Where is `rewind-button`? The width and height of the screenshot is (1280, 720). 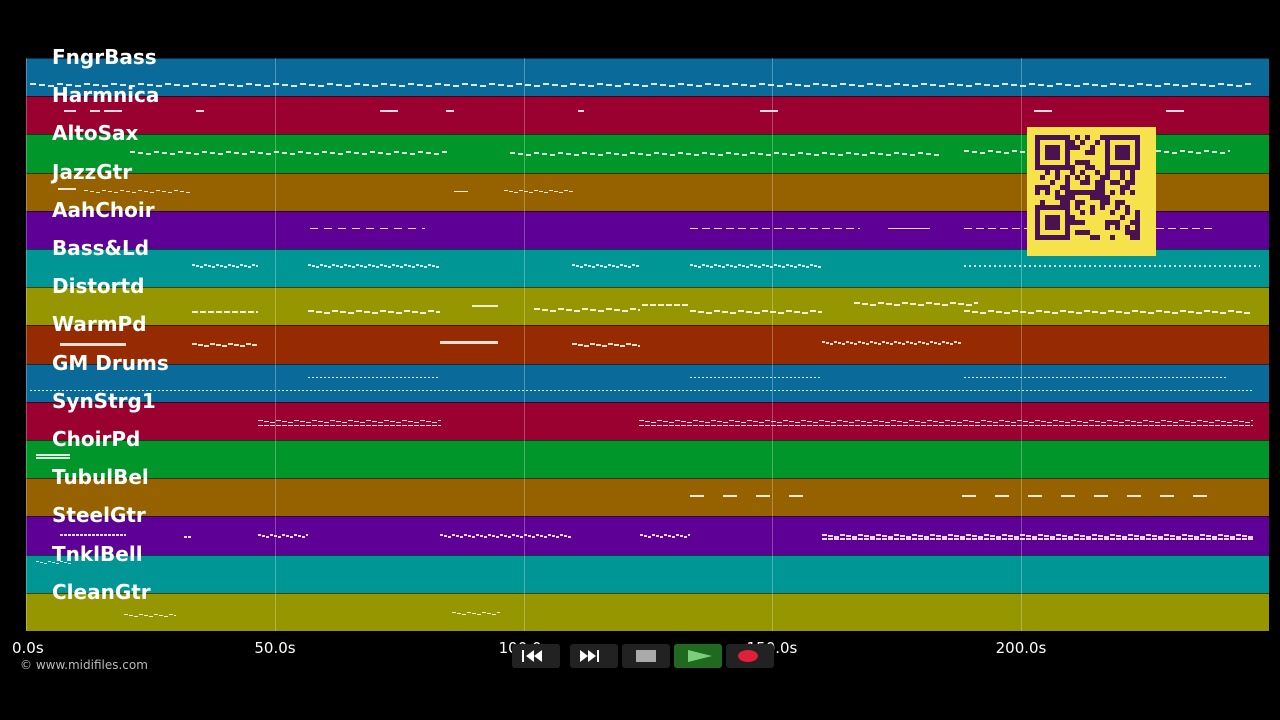
rewind-button is located at coordinates (536, 656).